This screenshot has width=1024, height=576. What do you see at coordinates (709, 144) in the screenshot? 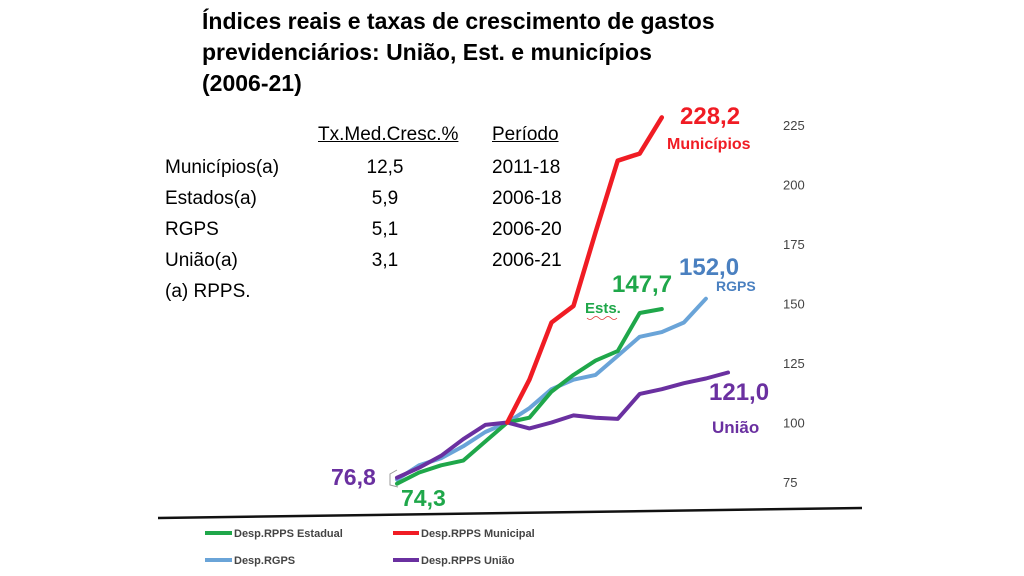
I see `municipal-label: Municípios` at bounding box center [709, 144].